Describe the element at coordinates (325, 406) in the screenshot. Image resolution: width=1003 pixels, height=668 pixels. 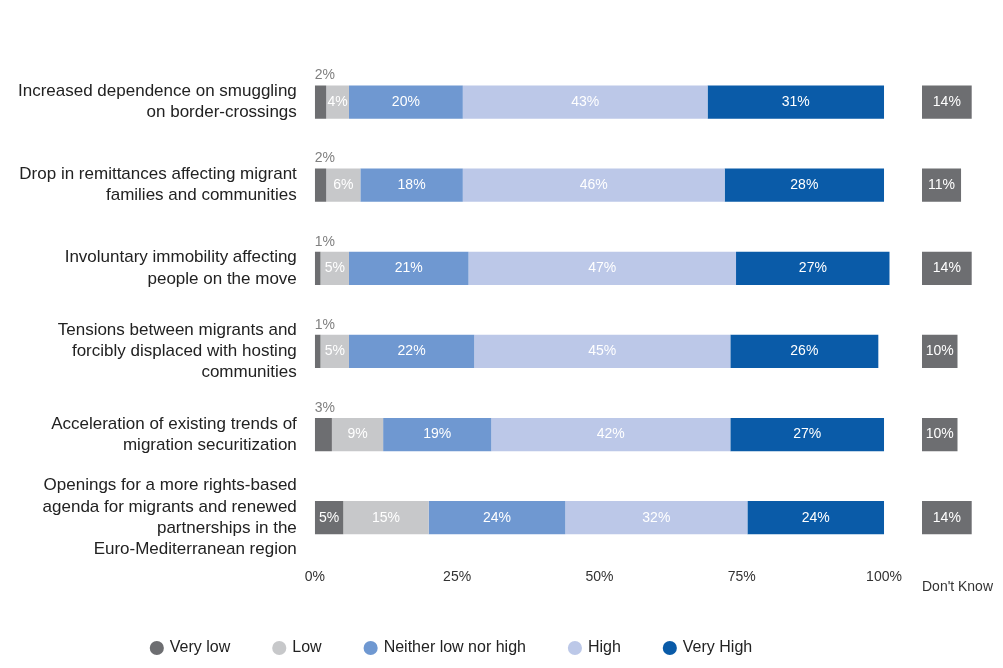
I see `data-label: 3%` at that location.